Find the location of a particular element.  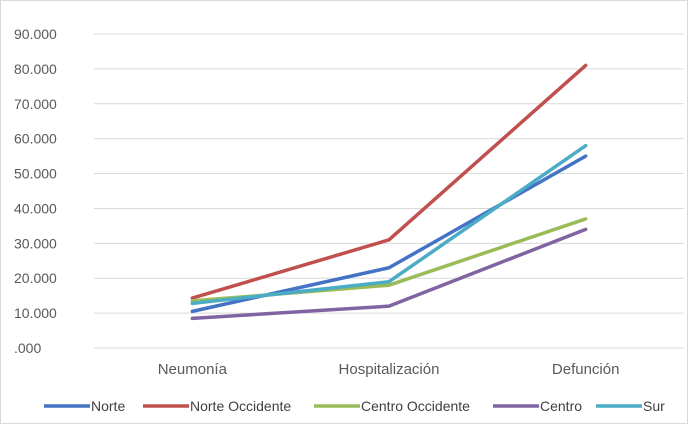

series-line-centro-occidente is located at coordinates (389, 260).